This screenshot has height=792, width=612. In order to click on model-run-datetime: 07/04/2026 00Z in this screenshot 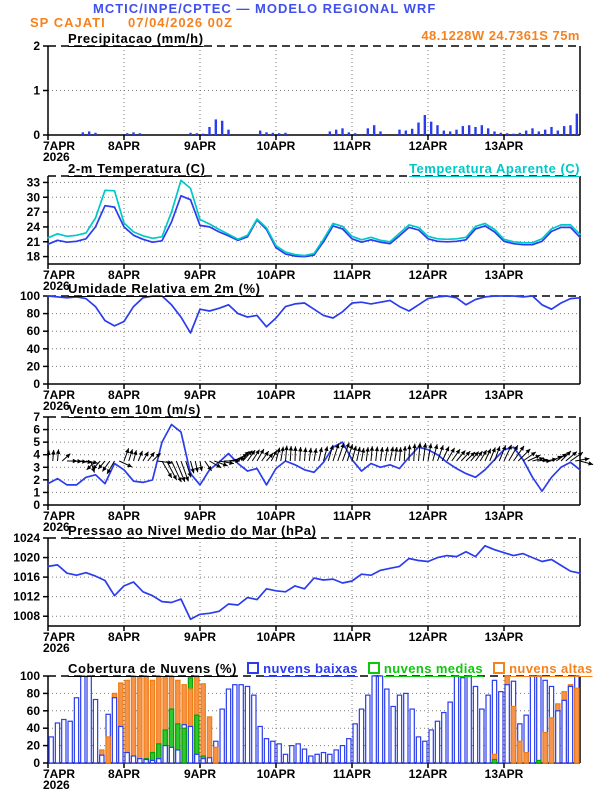, I will do `click(181, 22)`.